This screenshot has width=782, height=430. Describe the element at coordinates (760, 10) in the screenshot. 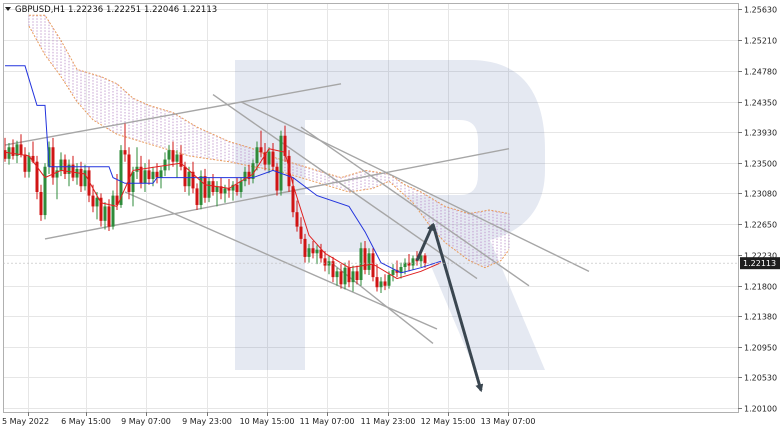

I see `y-tick-label: 1.25630` at that location.